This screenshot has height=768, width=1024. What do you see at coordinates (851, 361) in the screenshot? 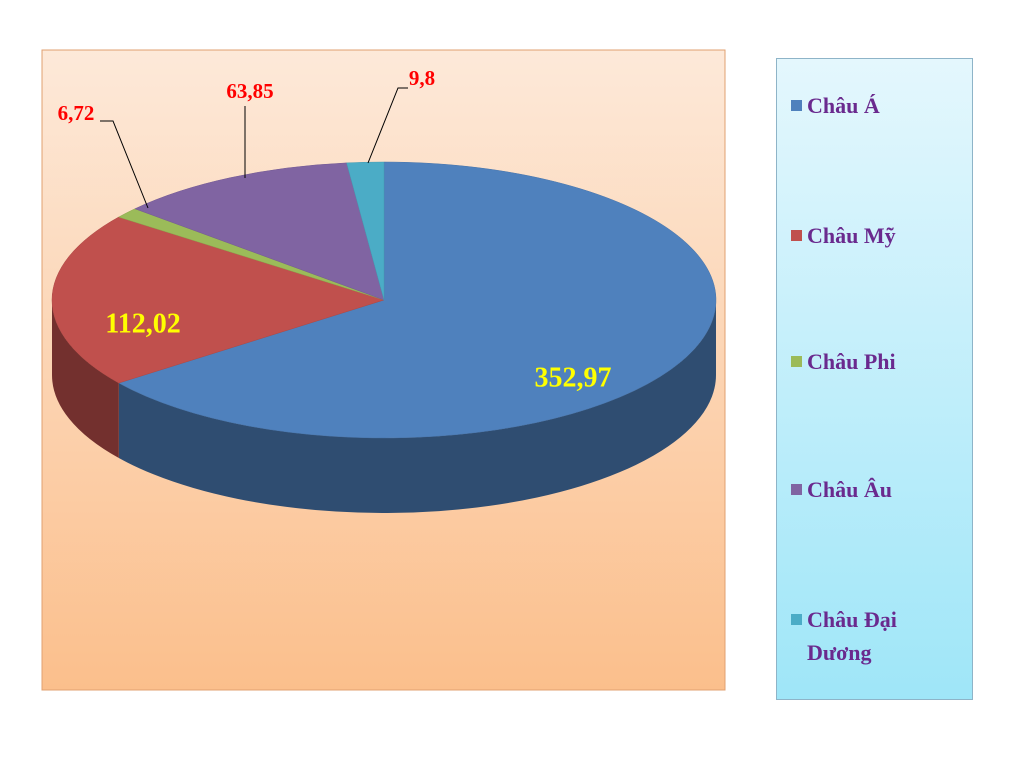
I see `legend-label: Châu Phi` at bounding box center [851, 361].